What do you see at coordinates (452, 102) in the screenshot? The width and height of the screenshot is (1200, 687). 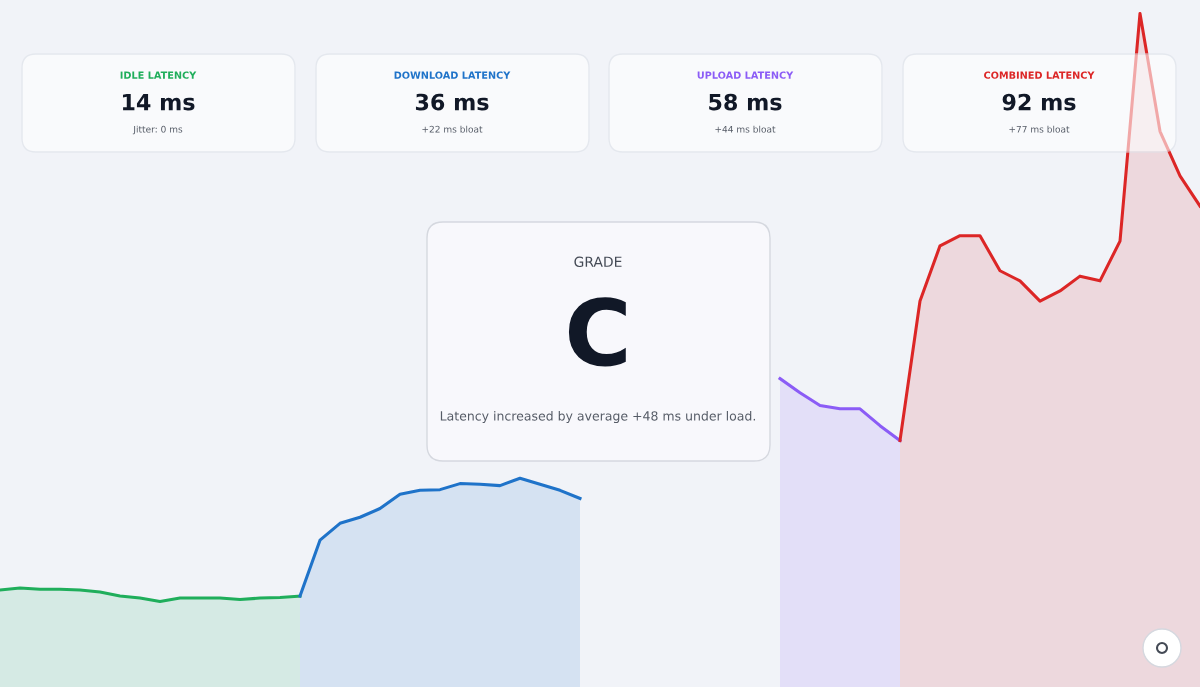 I see `annotation: 36 ms` at bounding box center [452, 102].